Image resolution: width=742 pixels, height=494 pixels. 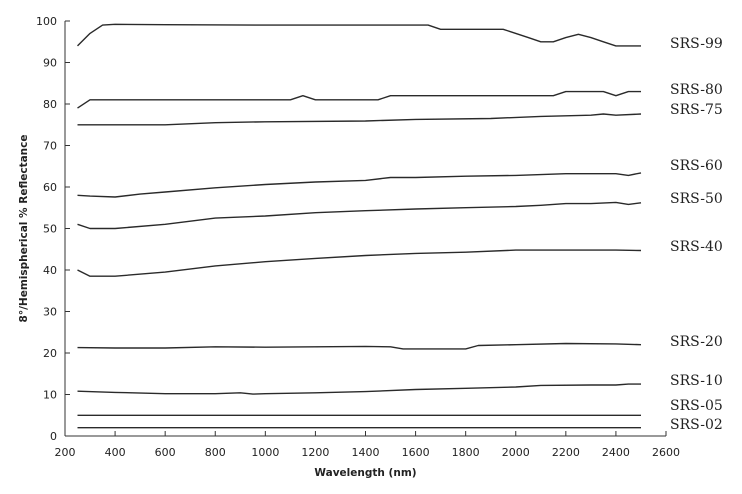 I want to click on series-label-srs-75: SRS-75, so click(x=696, y=110).